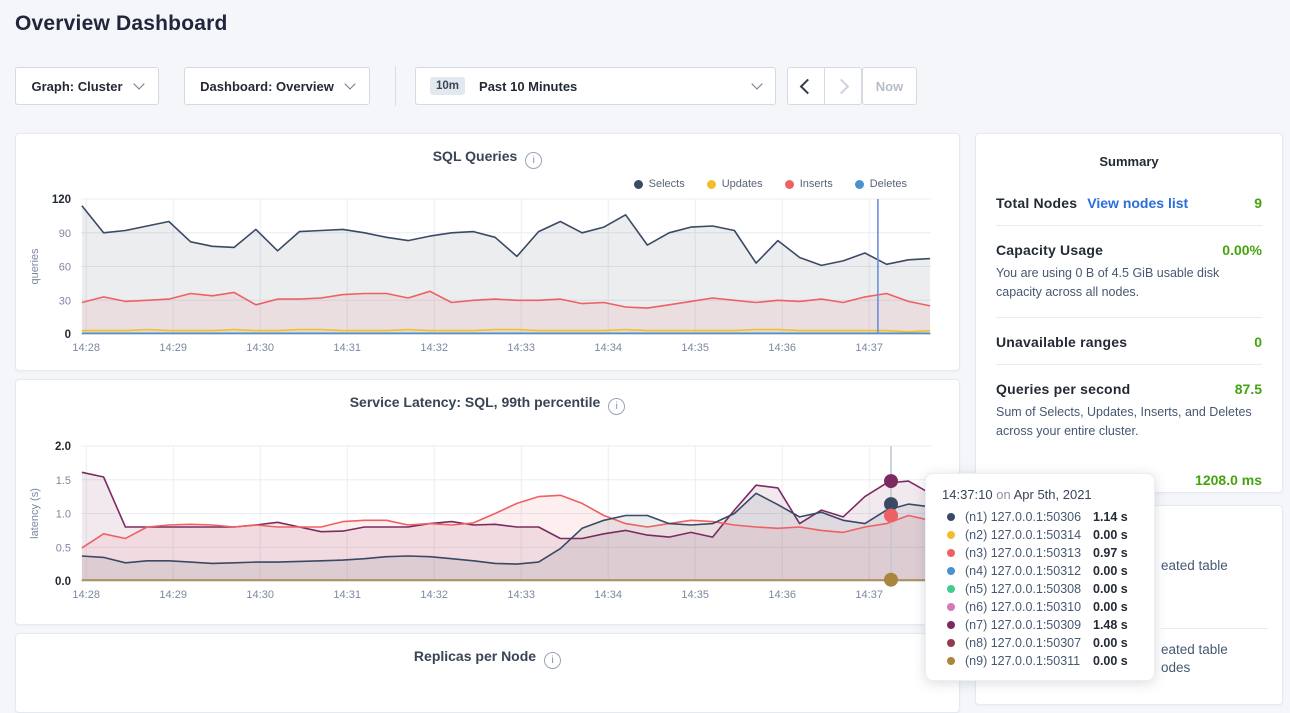 The width and height of the screenshot is (1290, 713). Describe the element at coordinates (434, 348) in the screenshot. I see `svg-text: 14:32` at that location.